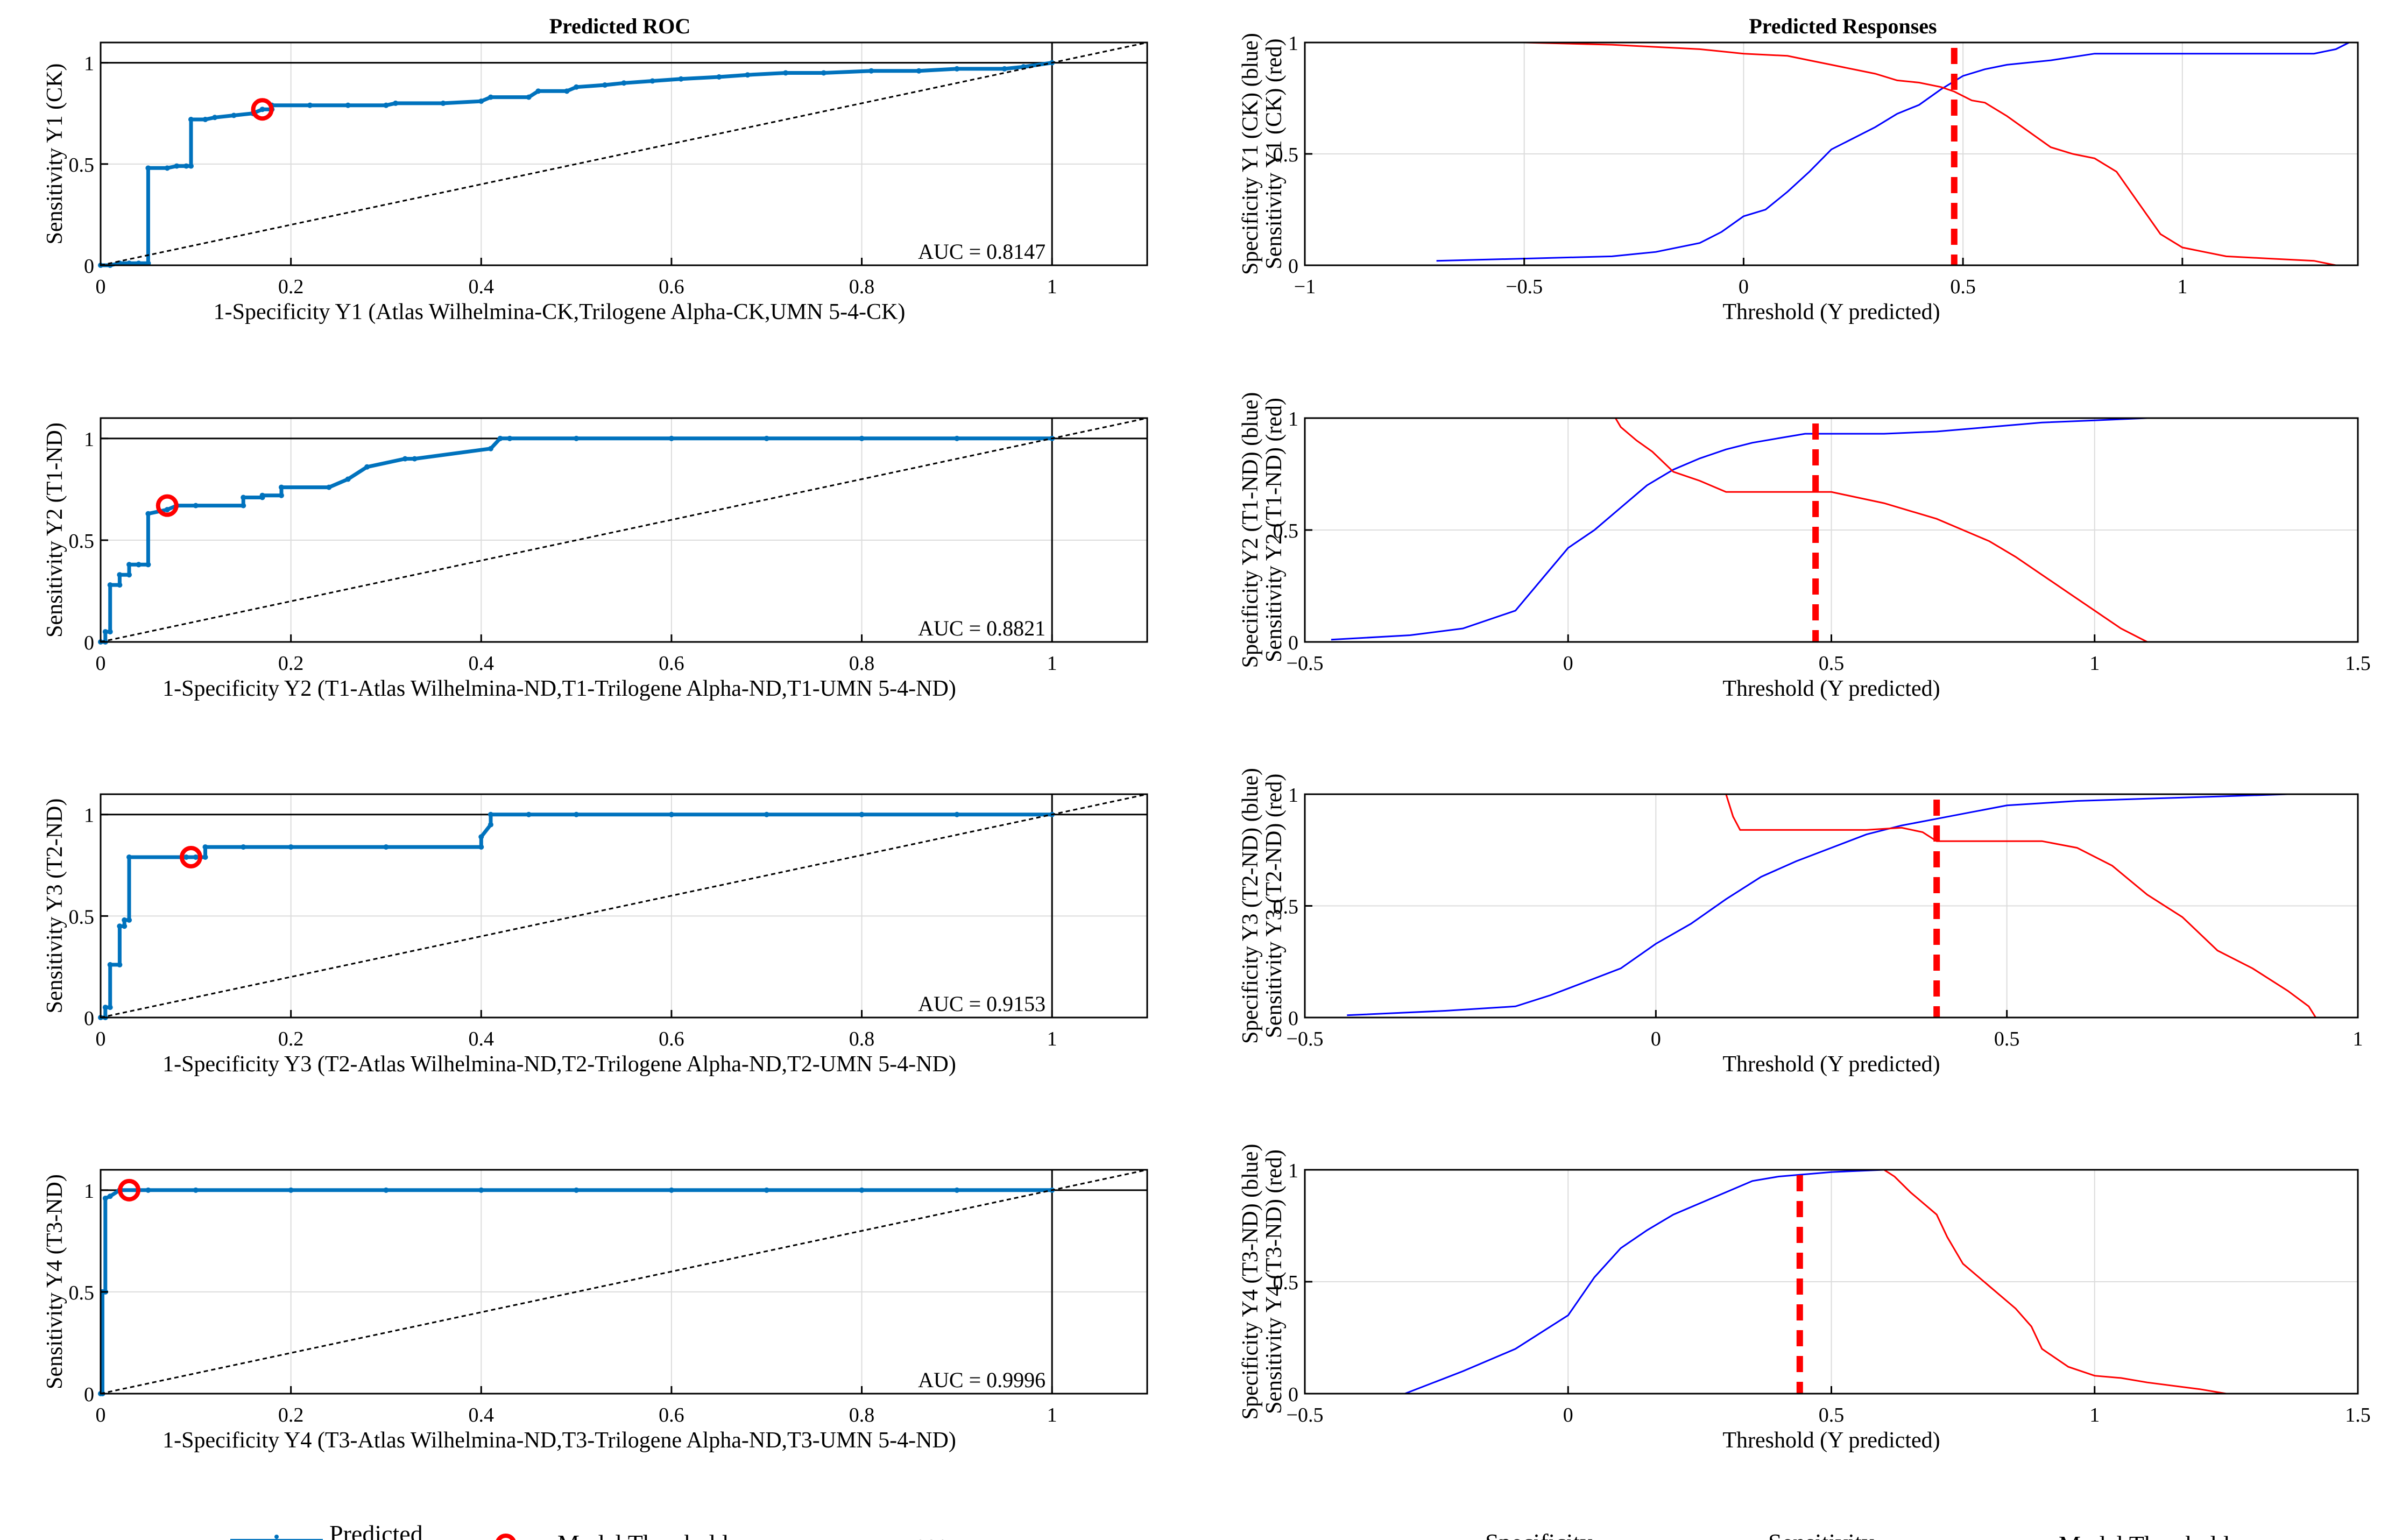 The width and height of the screenshot is (2388, 1540). I want to click on axes-frame, so click(624, 1282).